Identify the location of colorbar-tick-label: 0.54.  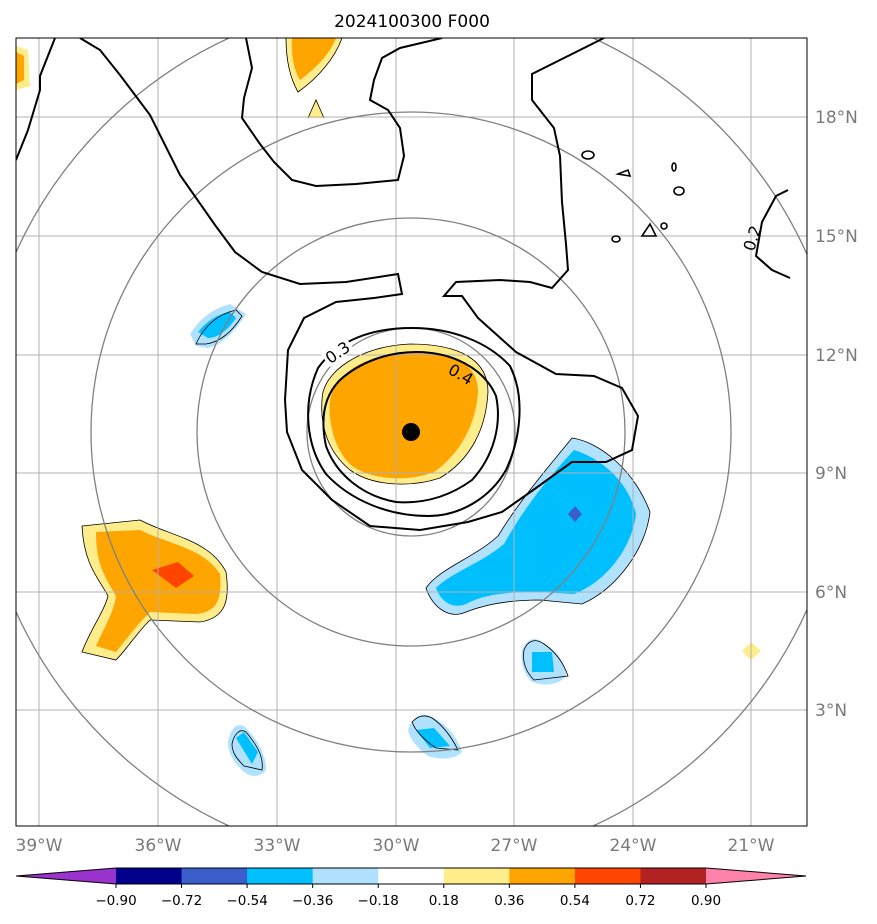
(575, 901).